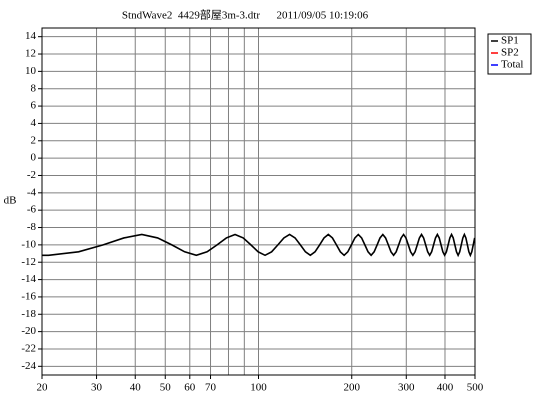  Describe the element at coordinates (28, 349) in the screenshot. I see `y-tick-label: -22` at that location.